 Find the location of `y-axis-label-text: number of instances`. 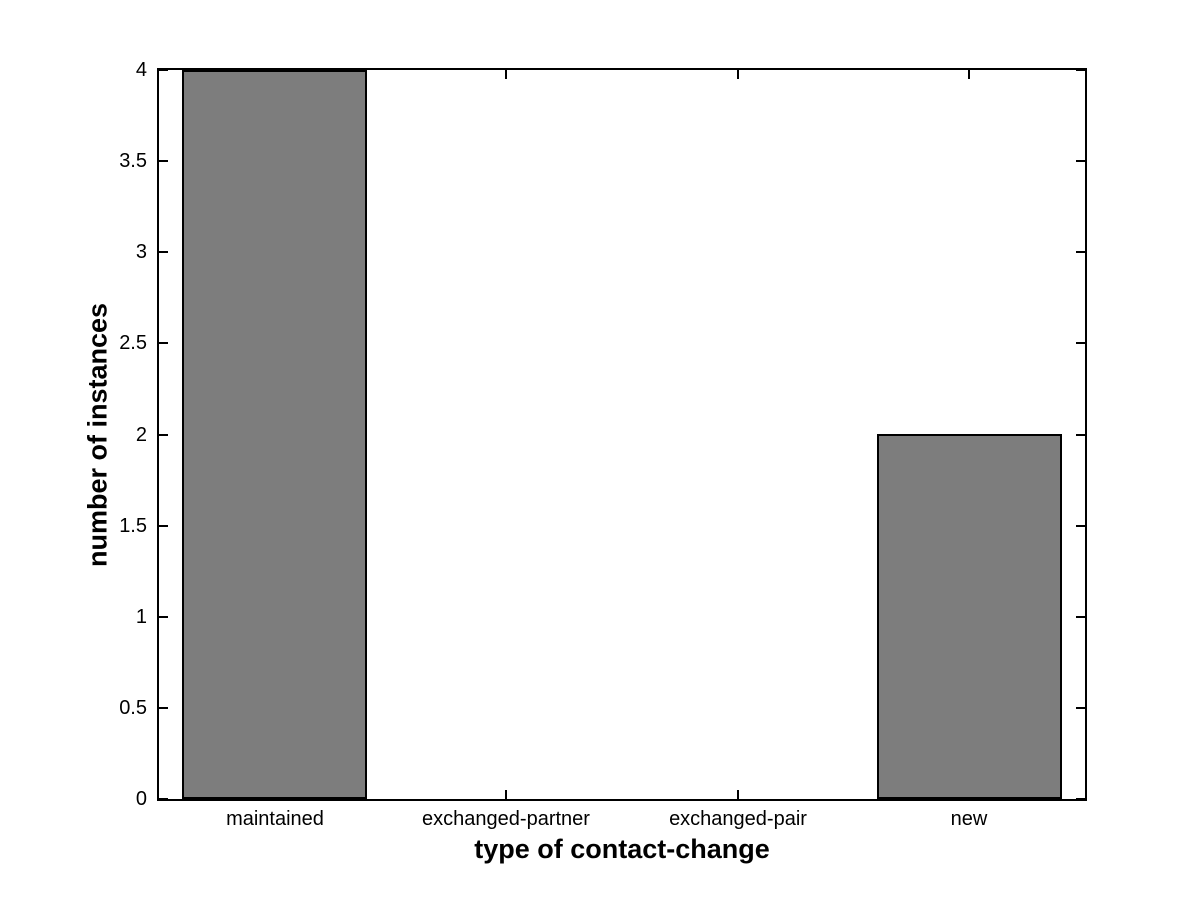

y-axis-label-text: number of instances is located at coordinates (97, 435).